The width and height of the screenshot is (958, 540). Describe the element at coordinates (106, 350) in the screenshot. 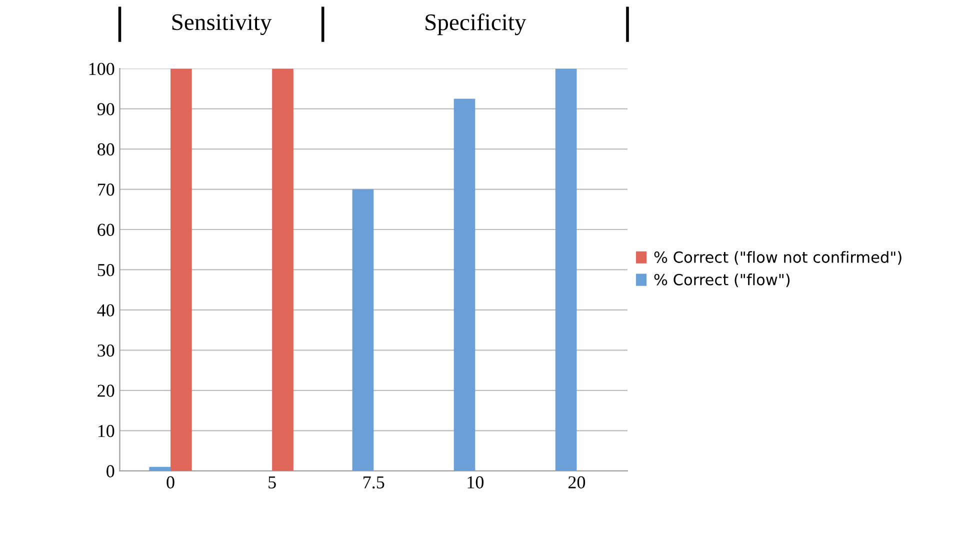

I see `y-tick-label: 30` at that location.